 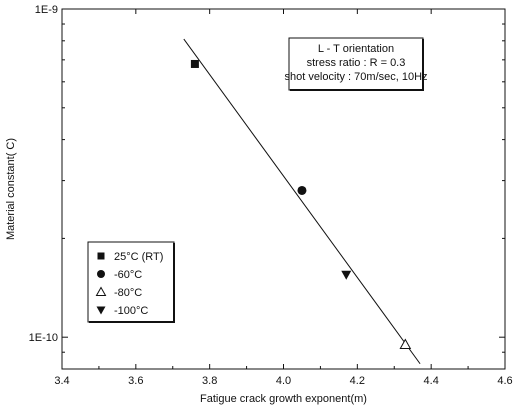 I want to click on annotation-box, so click(x=356, y=64).